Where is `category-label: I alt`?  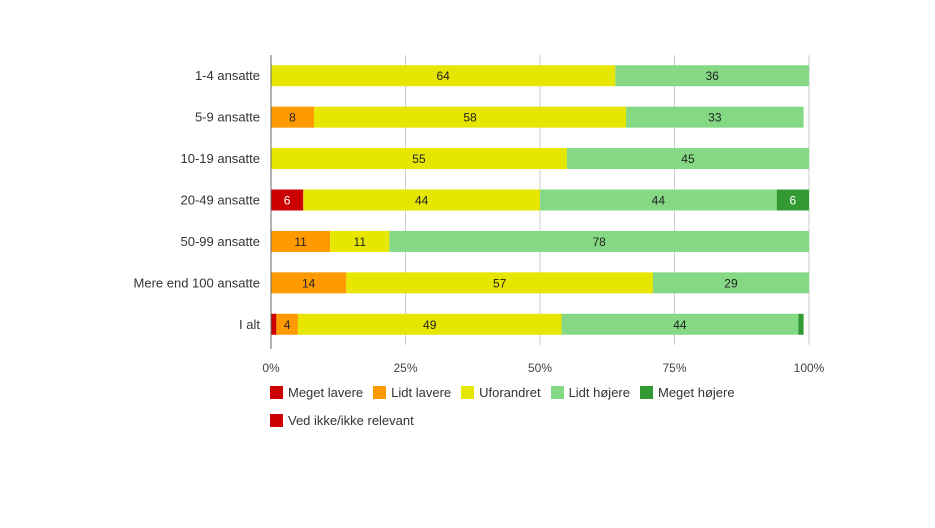
category-label: I alt is located at coordinates (249, 324).